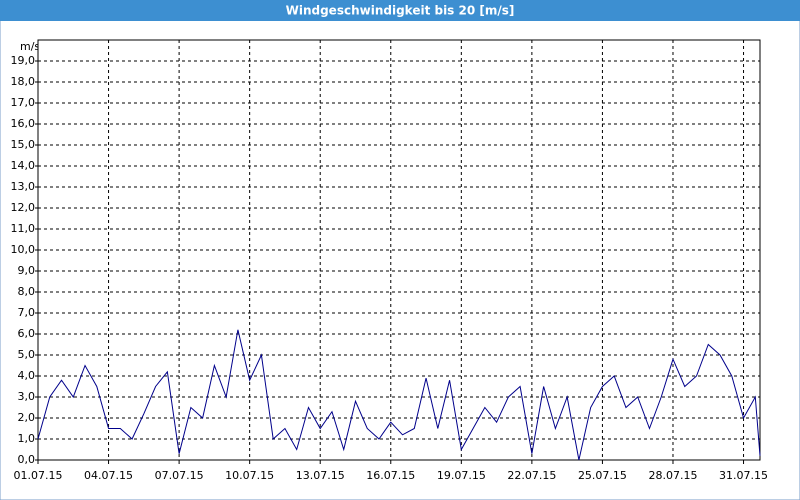 The width and height of the screenshot is (800, 500). Describe the element at coordinates (27, 291) in the screenshot. I see `y-tick-label: 8,0` at that location.